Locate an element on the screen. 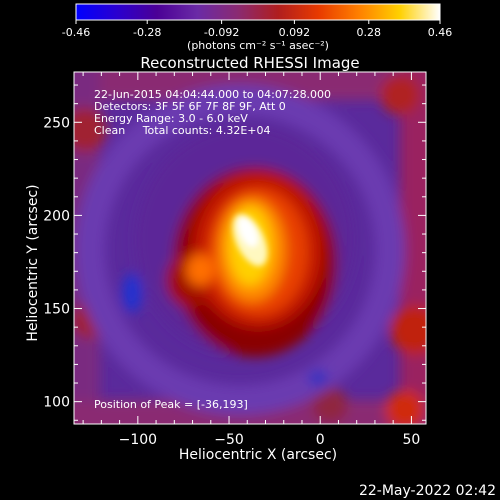 The width and height of the screenshot is (500, 500). y-tick-label: 200 is located at coordinates (56, 216).